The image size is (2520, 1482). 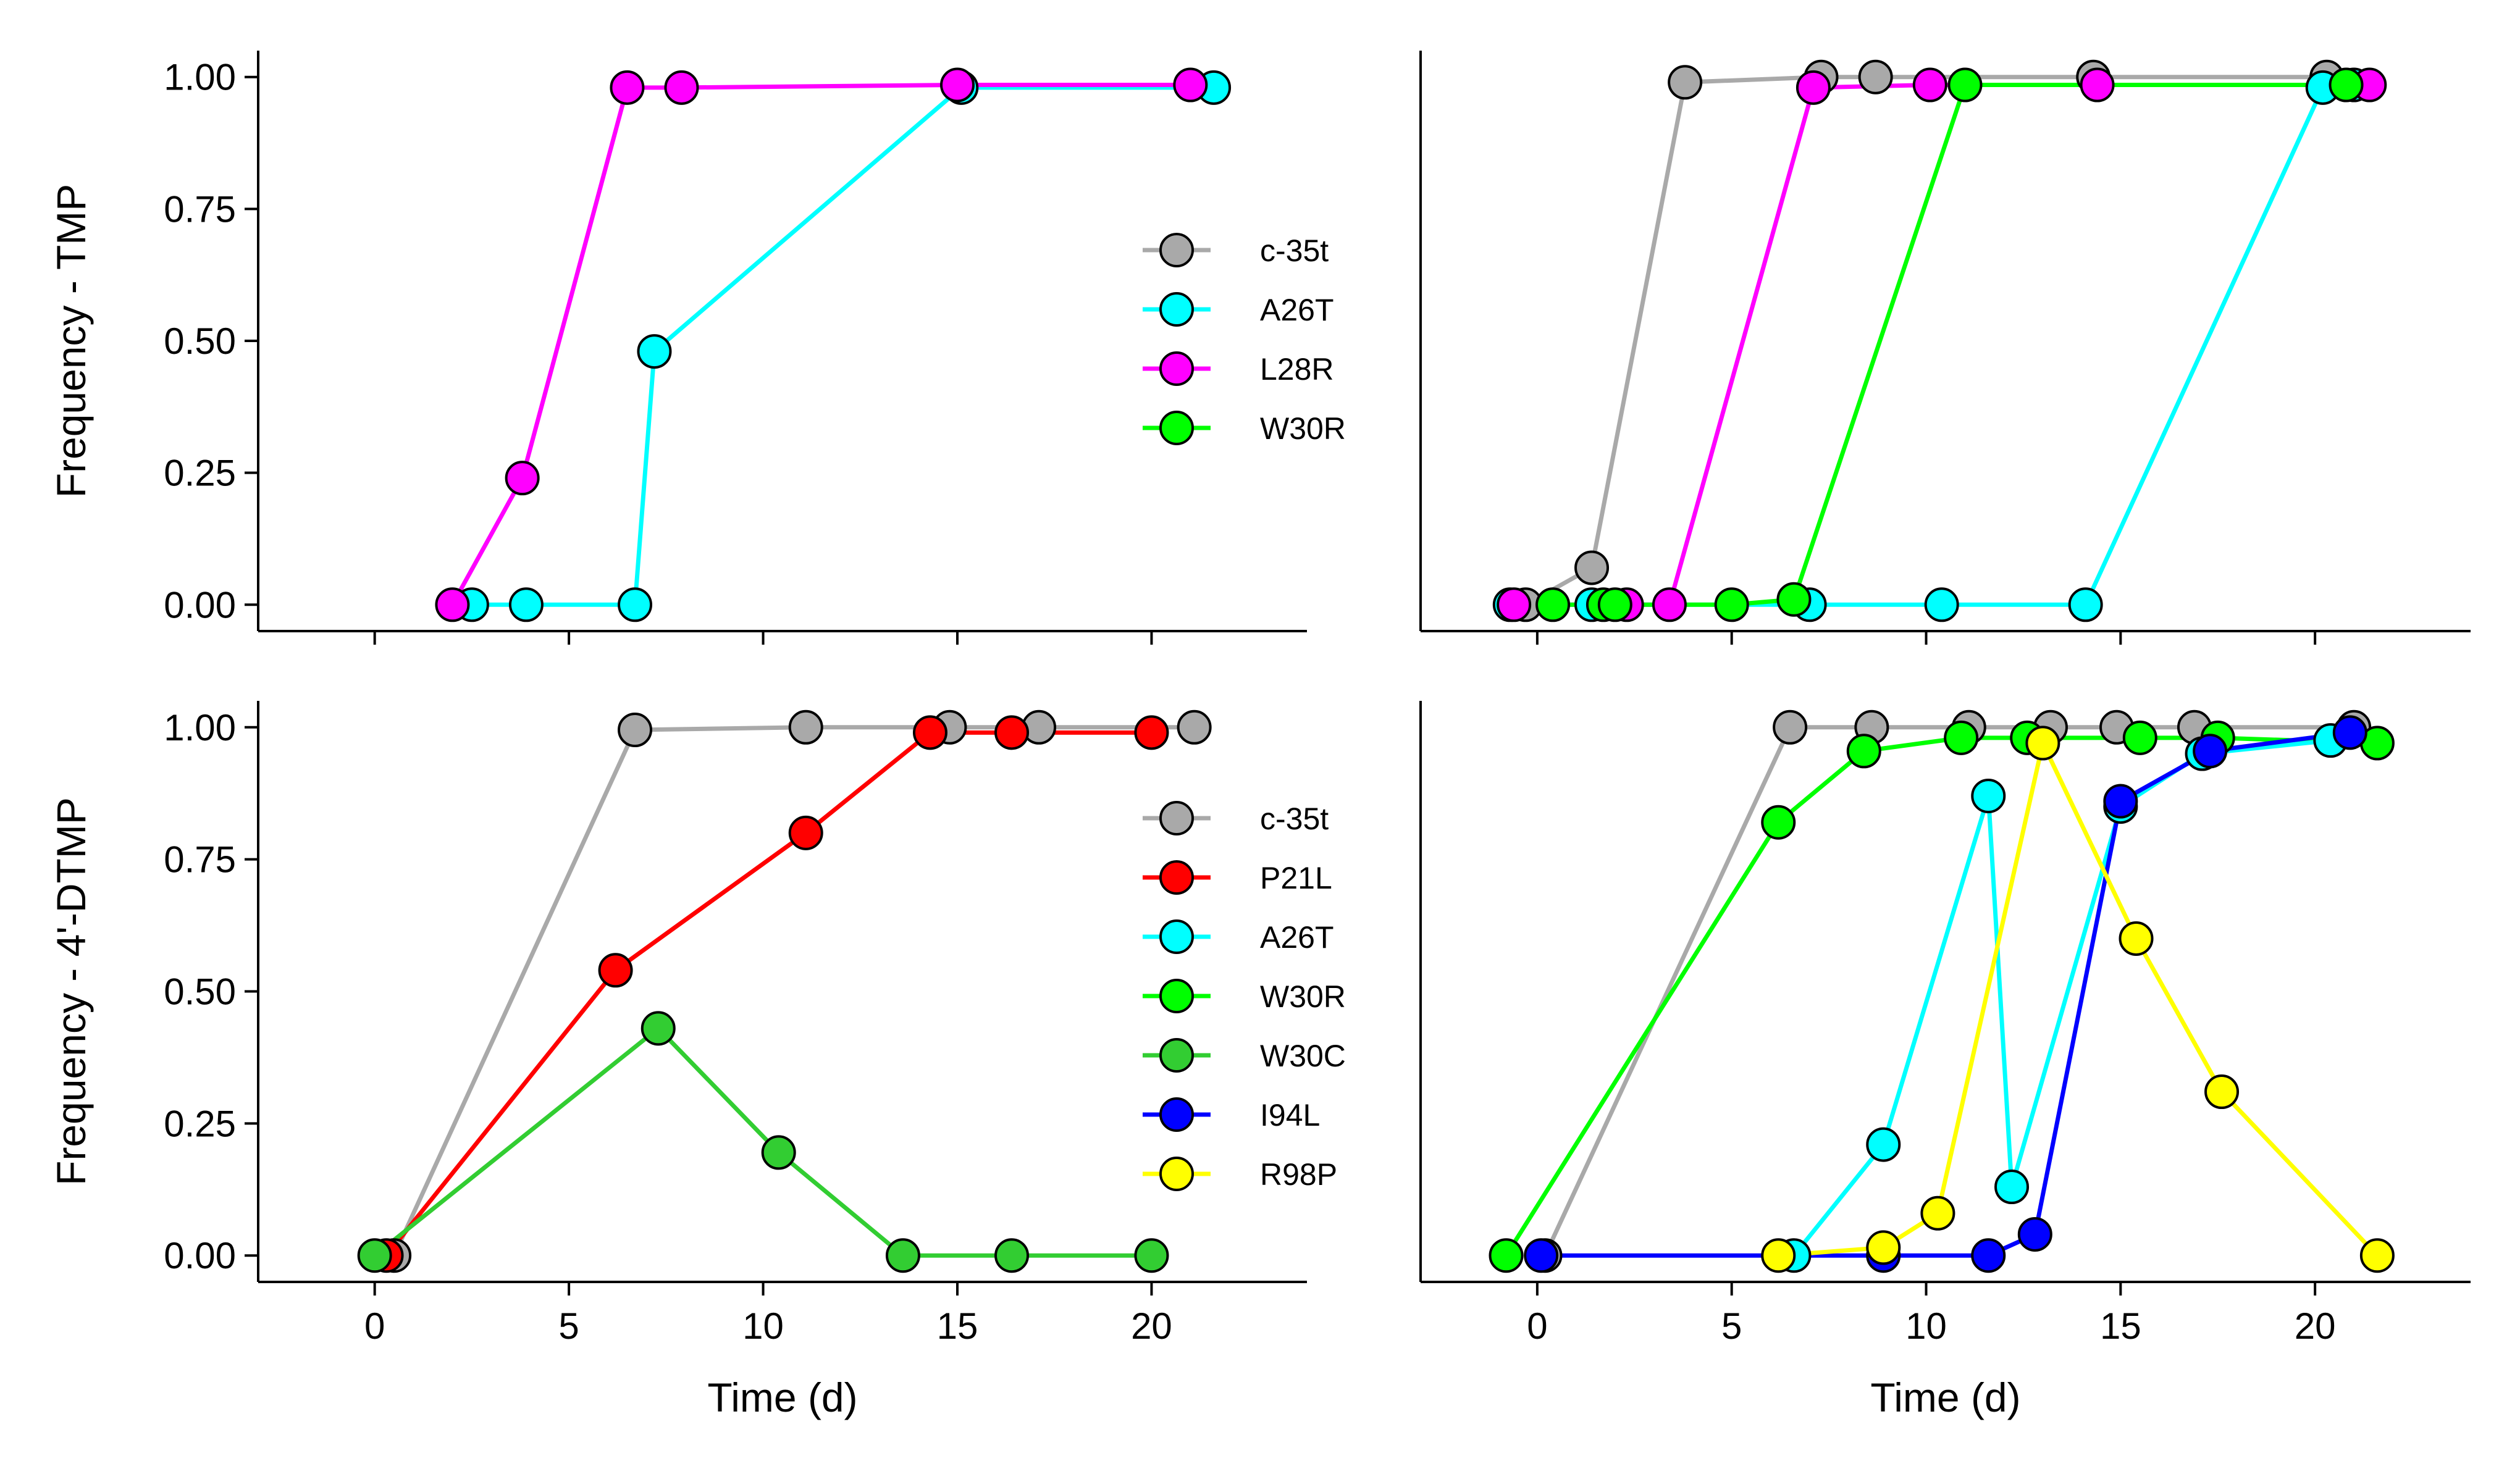 What do you see at coordinates (1303, 1056) in the screenshot?
I see `legend-label: W30C` at bounding box center [1303, 1056].